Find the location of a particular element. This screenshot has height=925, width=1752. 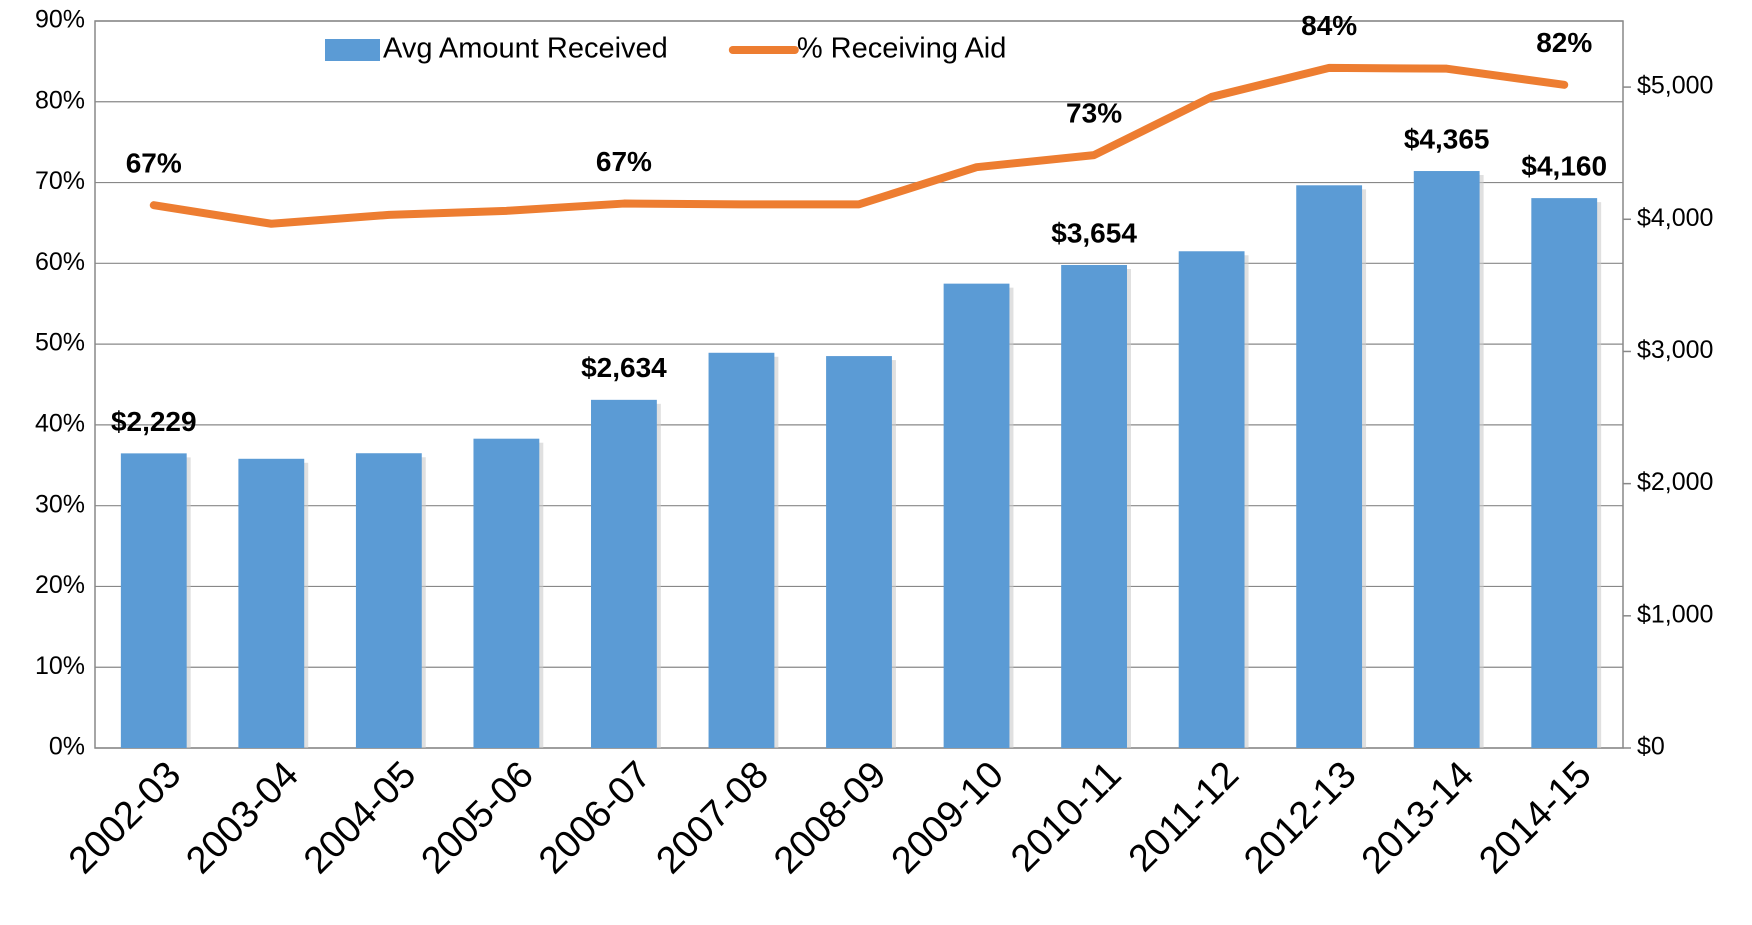

x-tick-label: 2011-12 is located at coordinates (1184, 817).